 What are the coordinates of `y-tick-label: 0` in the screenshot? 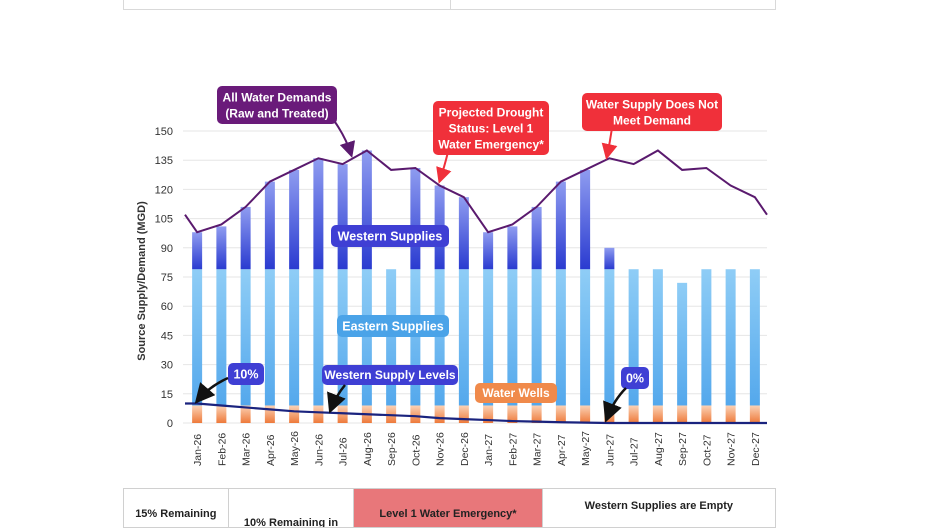 It's located at (170, 424).